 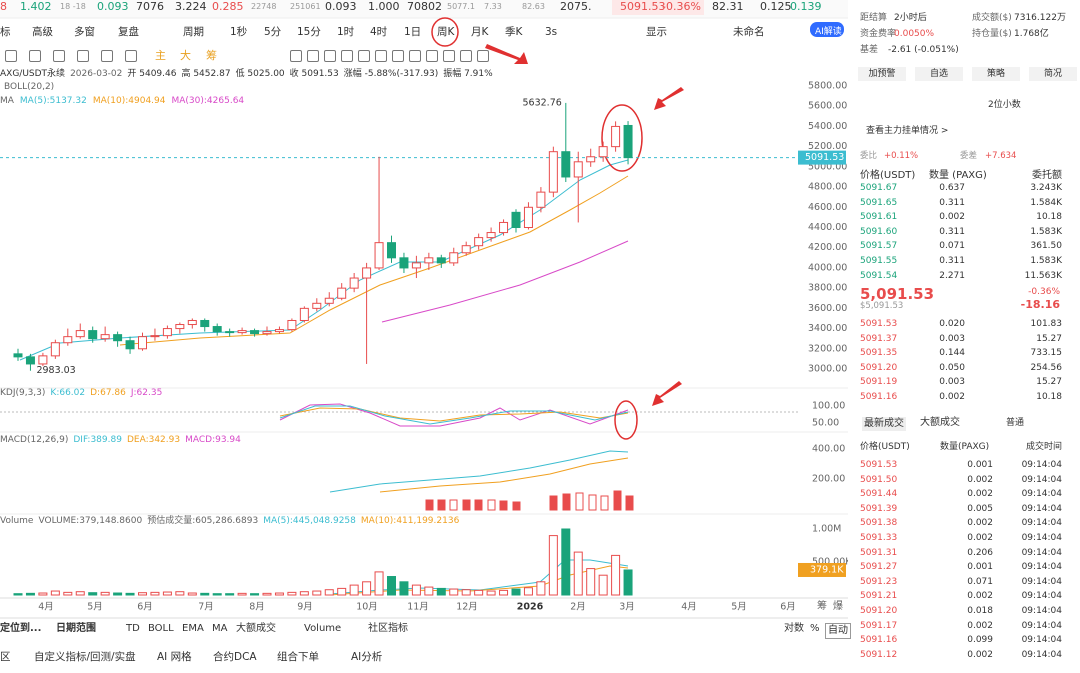 What do you see at coordinates (323, 628) in the screenshot?
I see `bottom-tool: Volume` at bounding box center [323, 628].